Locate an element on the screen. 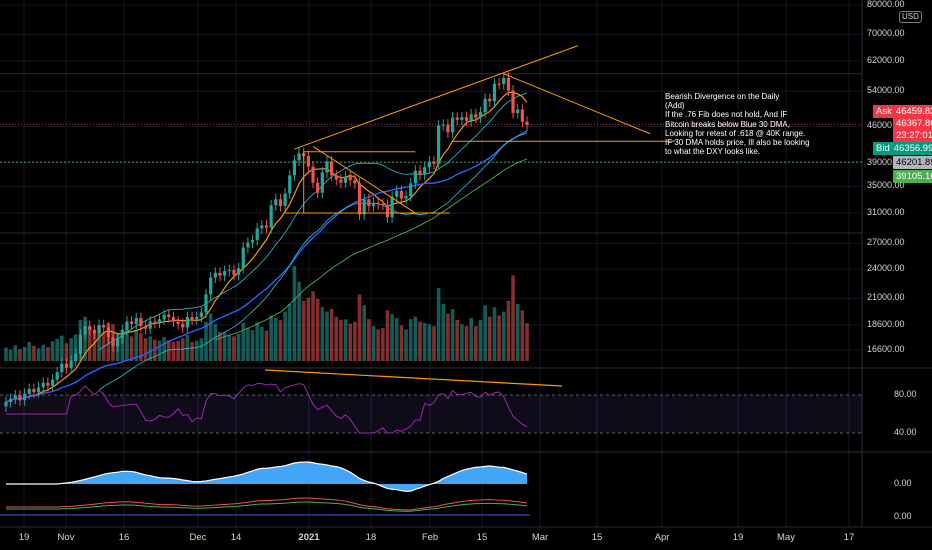 This screenshot has height=550, width=932. falling-trendline is located at coordinates (577, 104).